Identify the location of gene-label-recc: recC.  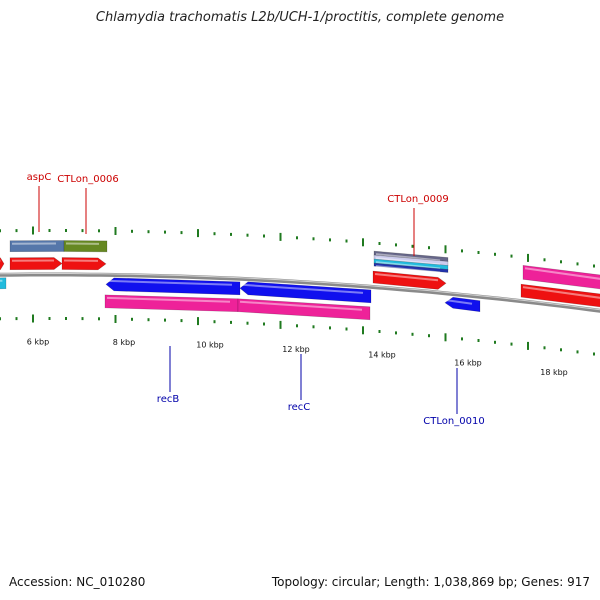
(299, 407).